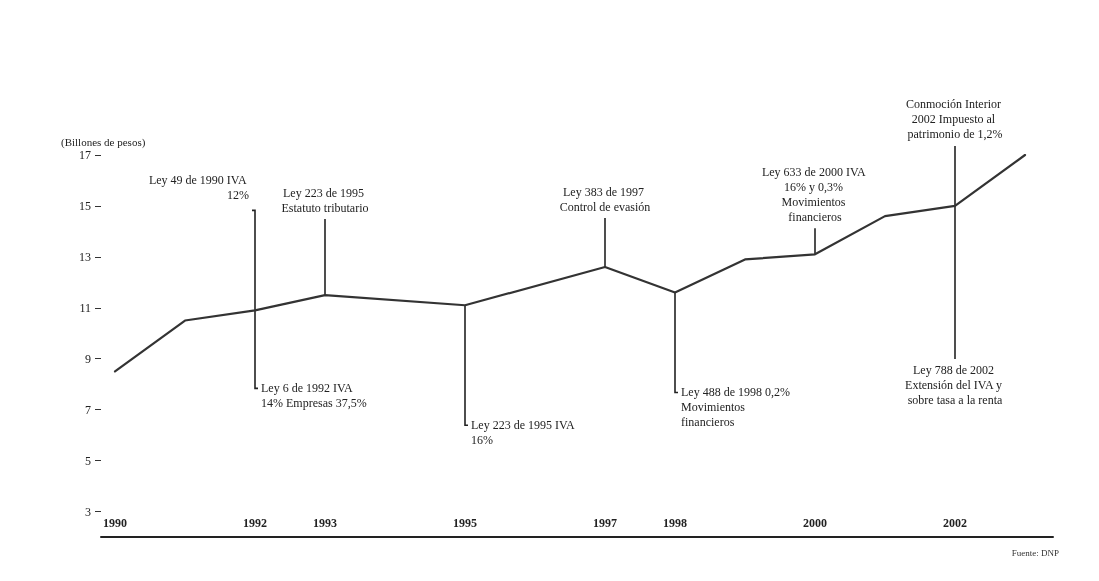 This screenshot has width=1099, height=581. I want to click on annotation: Ley 223 de 1995 Estatuto tributario, so click(325, 200).